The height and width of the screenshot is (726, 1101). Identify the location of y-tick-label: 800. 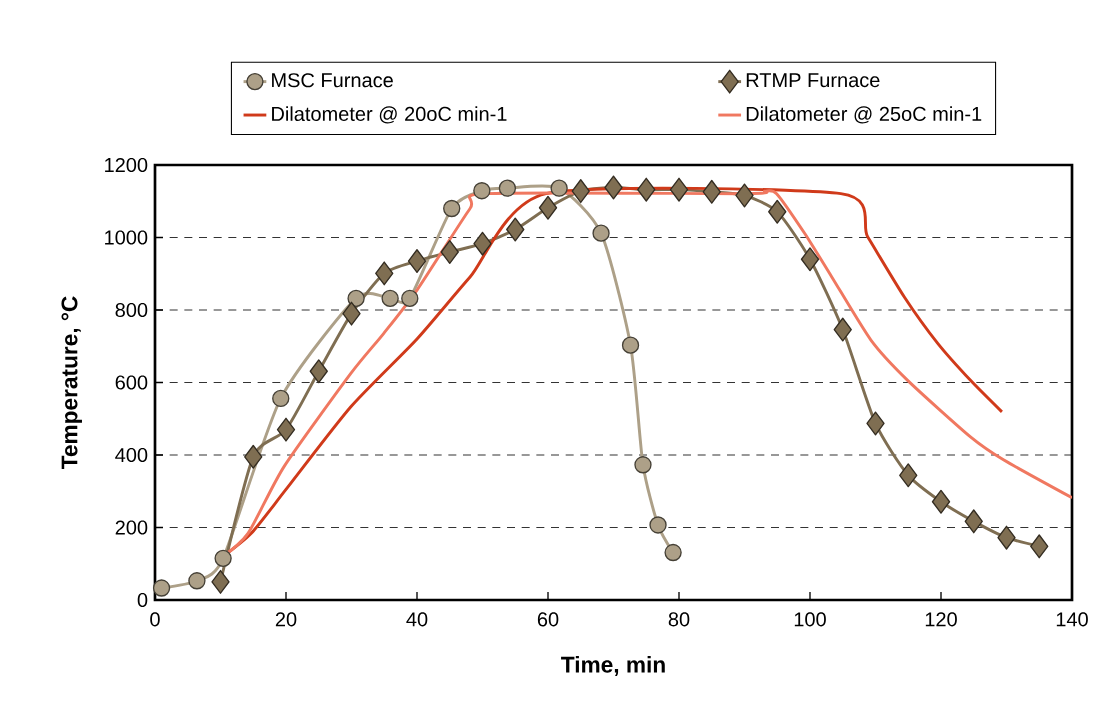
(131, 310).